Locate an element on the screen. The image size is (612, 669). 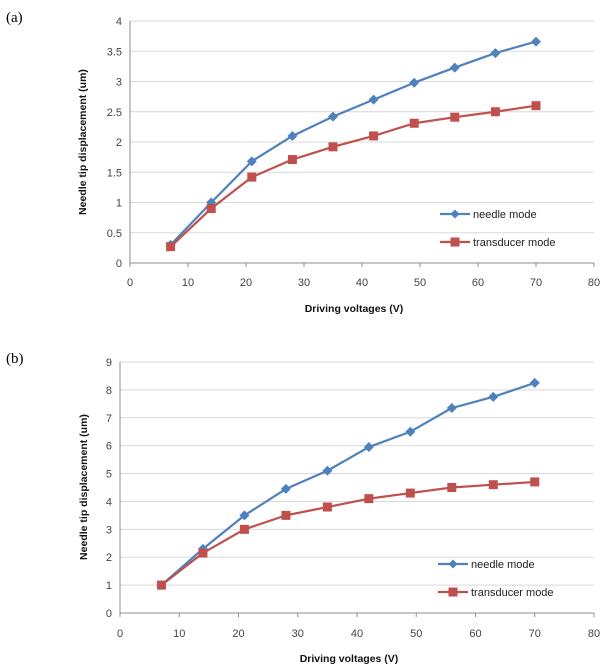
panel-label-a: (a) is located at coordinates (14, 18).